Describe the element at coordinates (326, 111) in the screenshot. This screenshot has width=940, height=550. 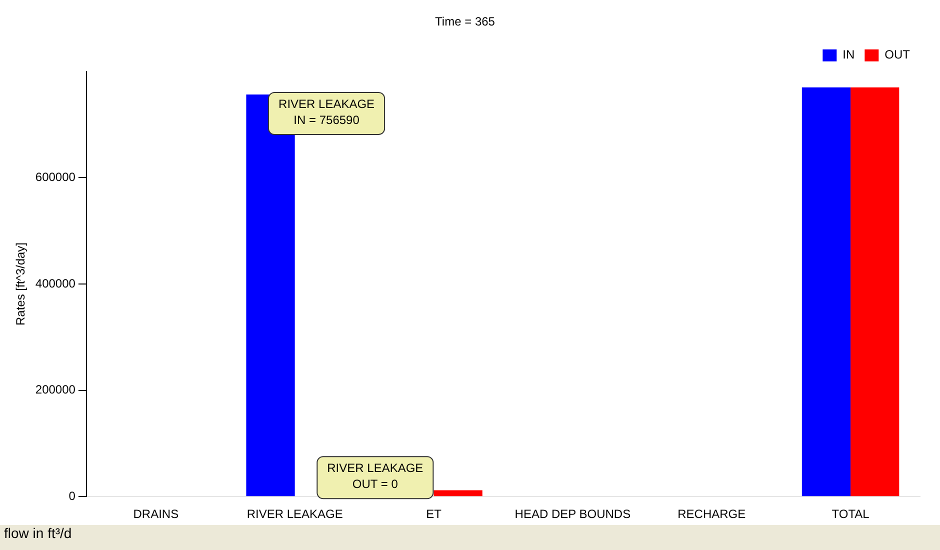
I see `annotation: RIVER LEAKAGE IN = 756590` at that location.